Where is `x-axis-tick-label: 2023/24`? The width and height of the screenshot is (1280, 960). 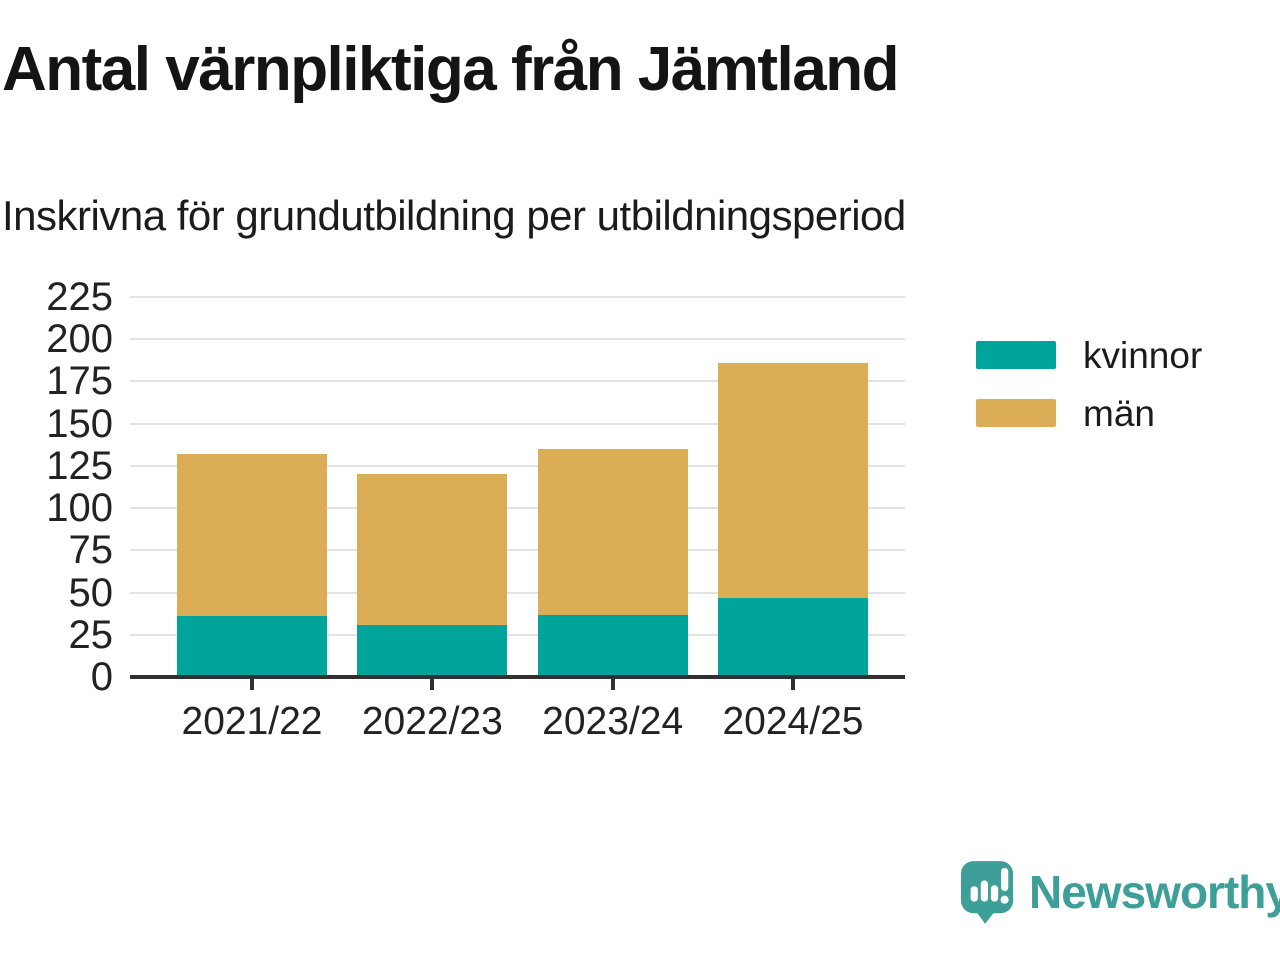
x-axis-tick-label: 2023/24 is located at coordinates (613, 721).